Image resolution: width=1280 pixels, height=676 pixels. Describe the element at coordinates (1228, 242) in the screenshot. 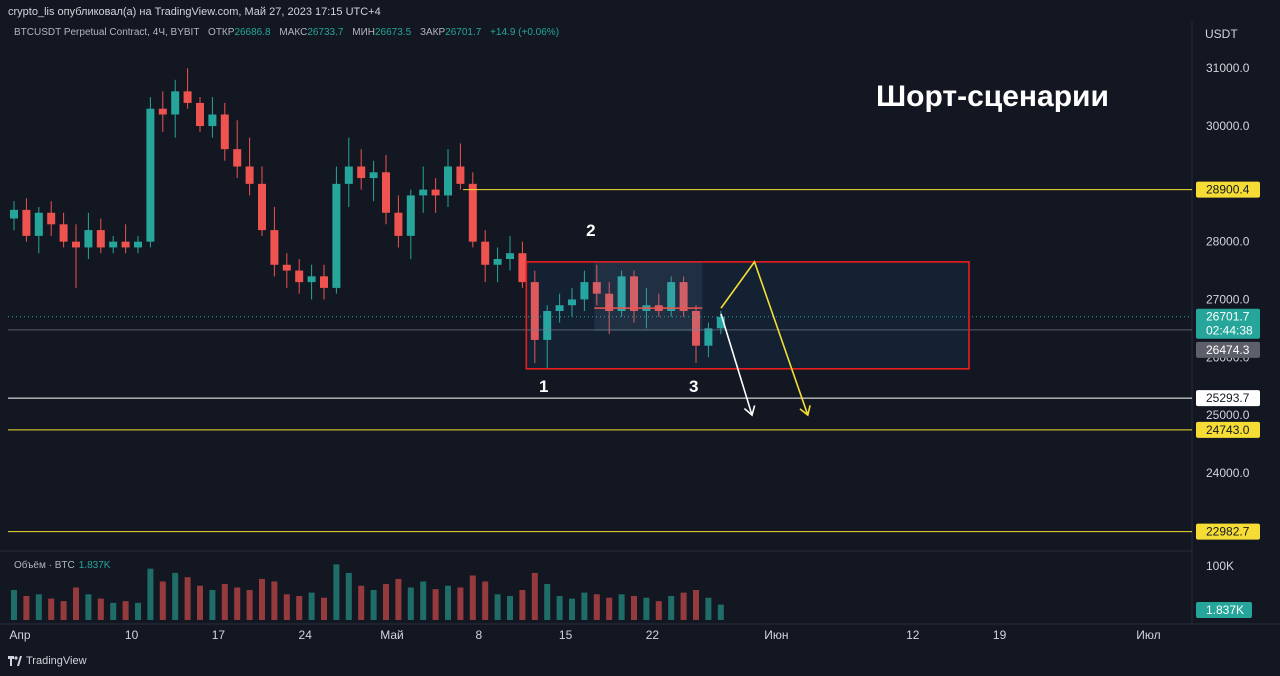

I see `y-tick-label: 28000.0` at that location.